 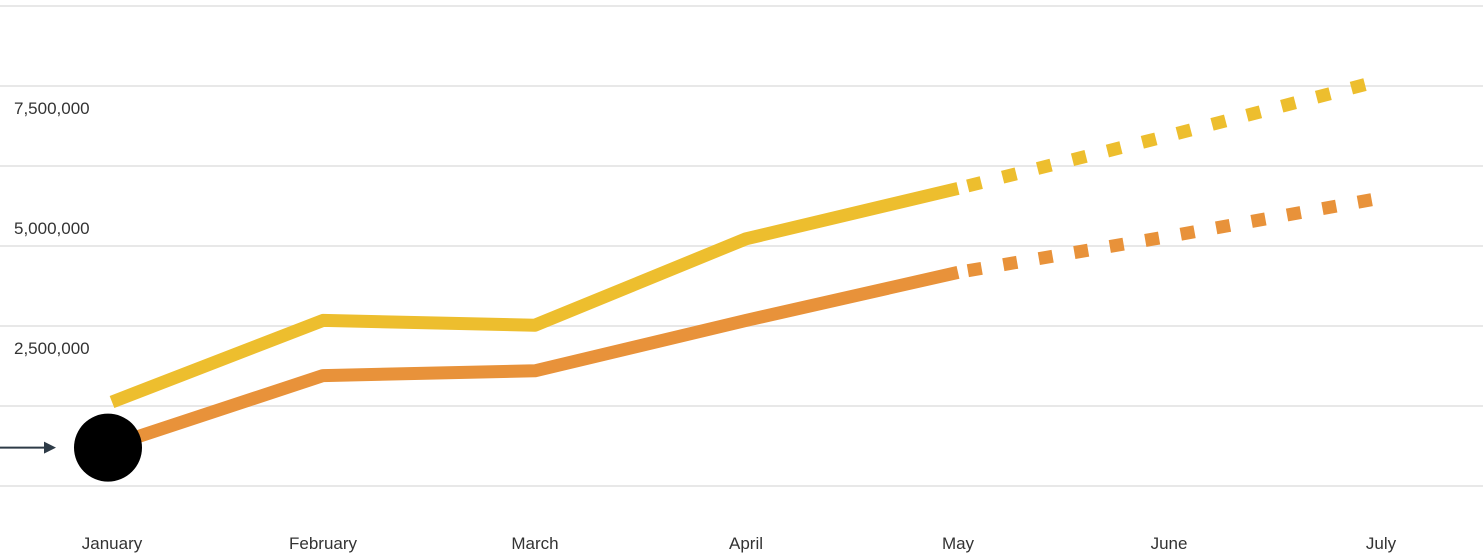 I want to click on y-tick-label: 5,000,000, so click(x=52, y=228).